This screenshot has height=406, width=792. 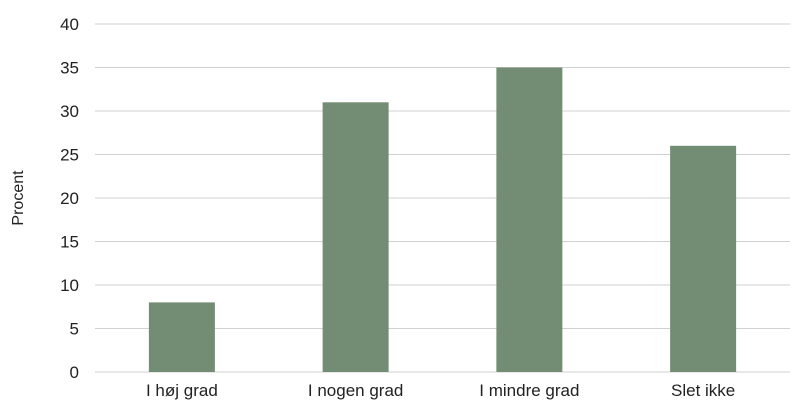 I want to click on y-axis-ticks: 0 5 10 15 20 25 30 35 40, so click(x=69, y=198).